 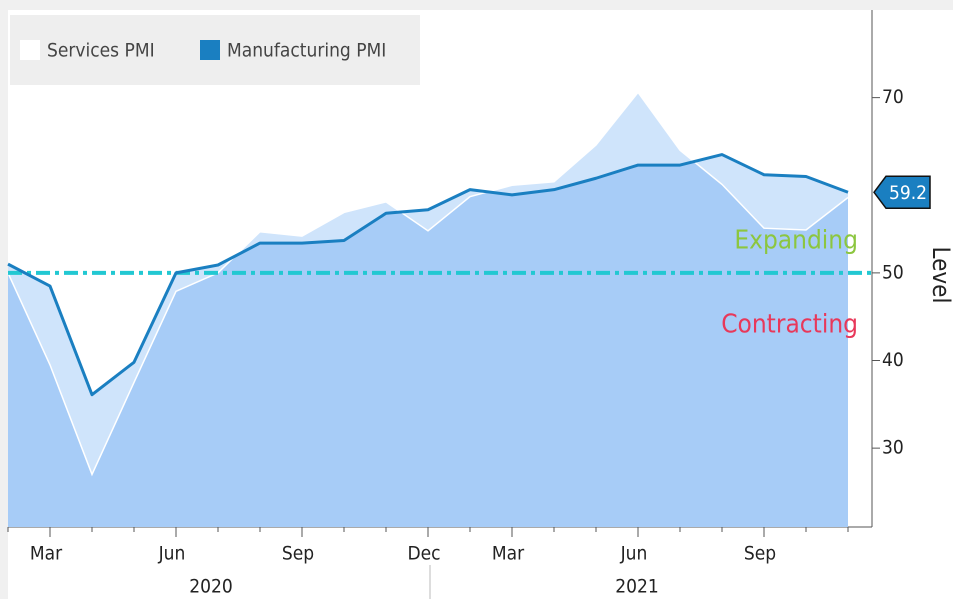 What do you see at coordinates (101, 51) in the screenshot?
I see `legend-label: Services PMI` at bounding box center [101, 51].